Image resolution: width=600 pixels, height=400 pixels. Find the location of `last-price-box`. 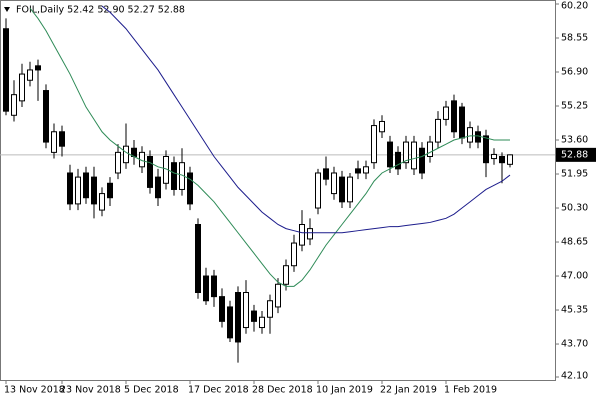

last-price-box is located at coordinates (576, 154).